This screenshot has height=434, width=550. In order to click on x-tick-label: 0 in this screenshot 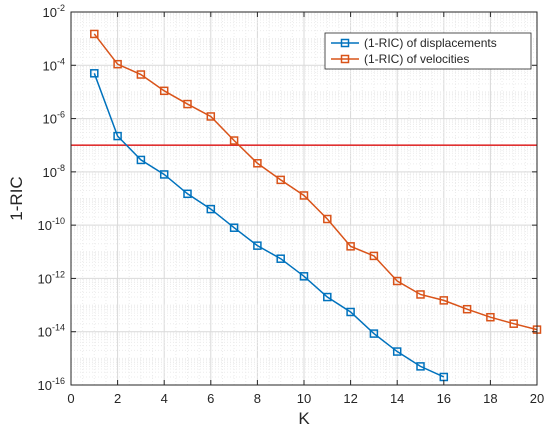, I will do `click(70, 398)`.